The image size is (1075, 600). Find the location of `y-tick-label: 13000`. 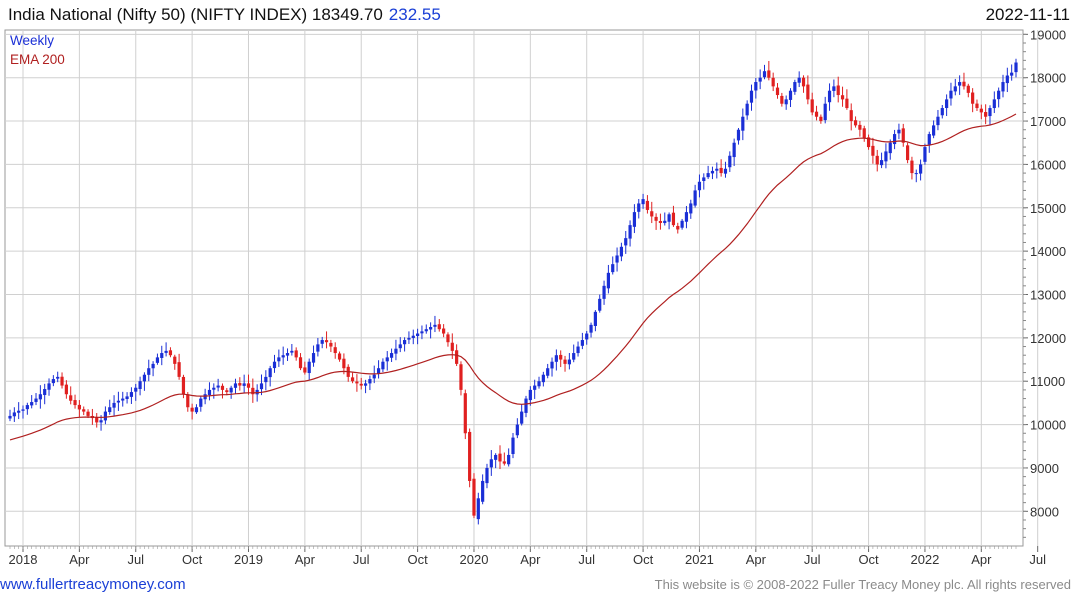

y-tick-label: 13000 is located at coordinates (1048, 295).